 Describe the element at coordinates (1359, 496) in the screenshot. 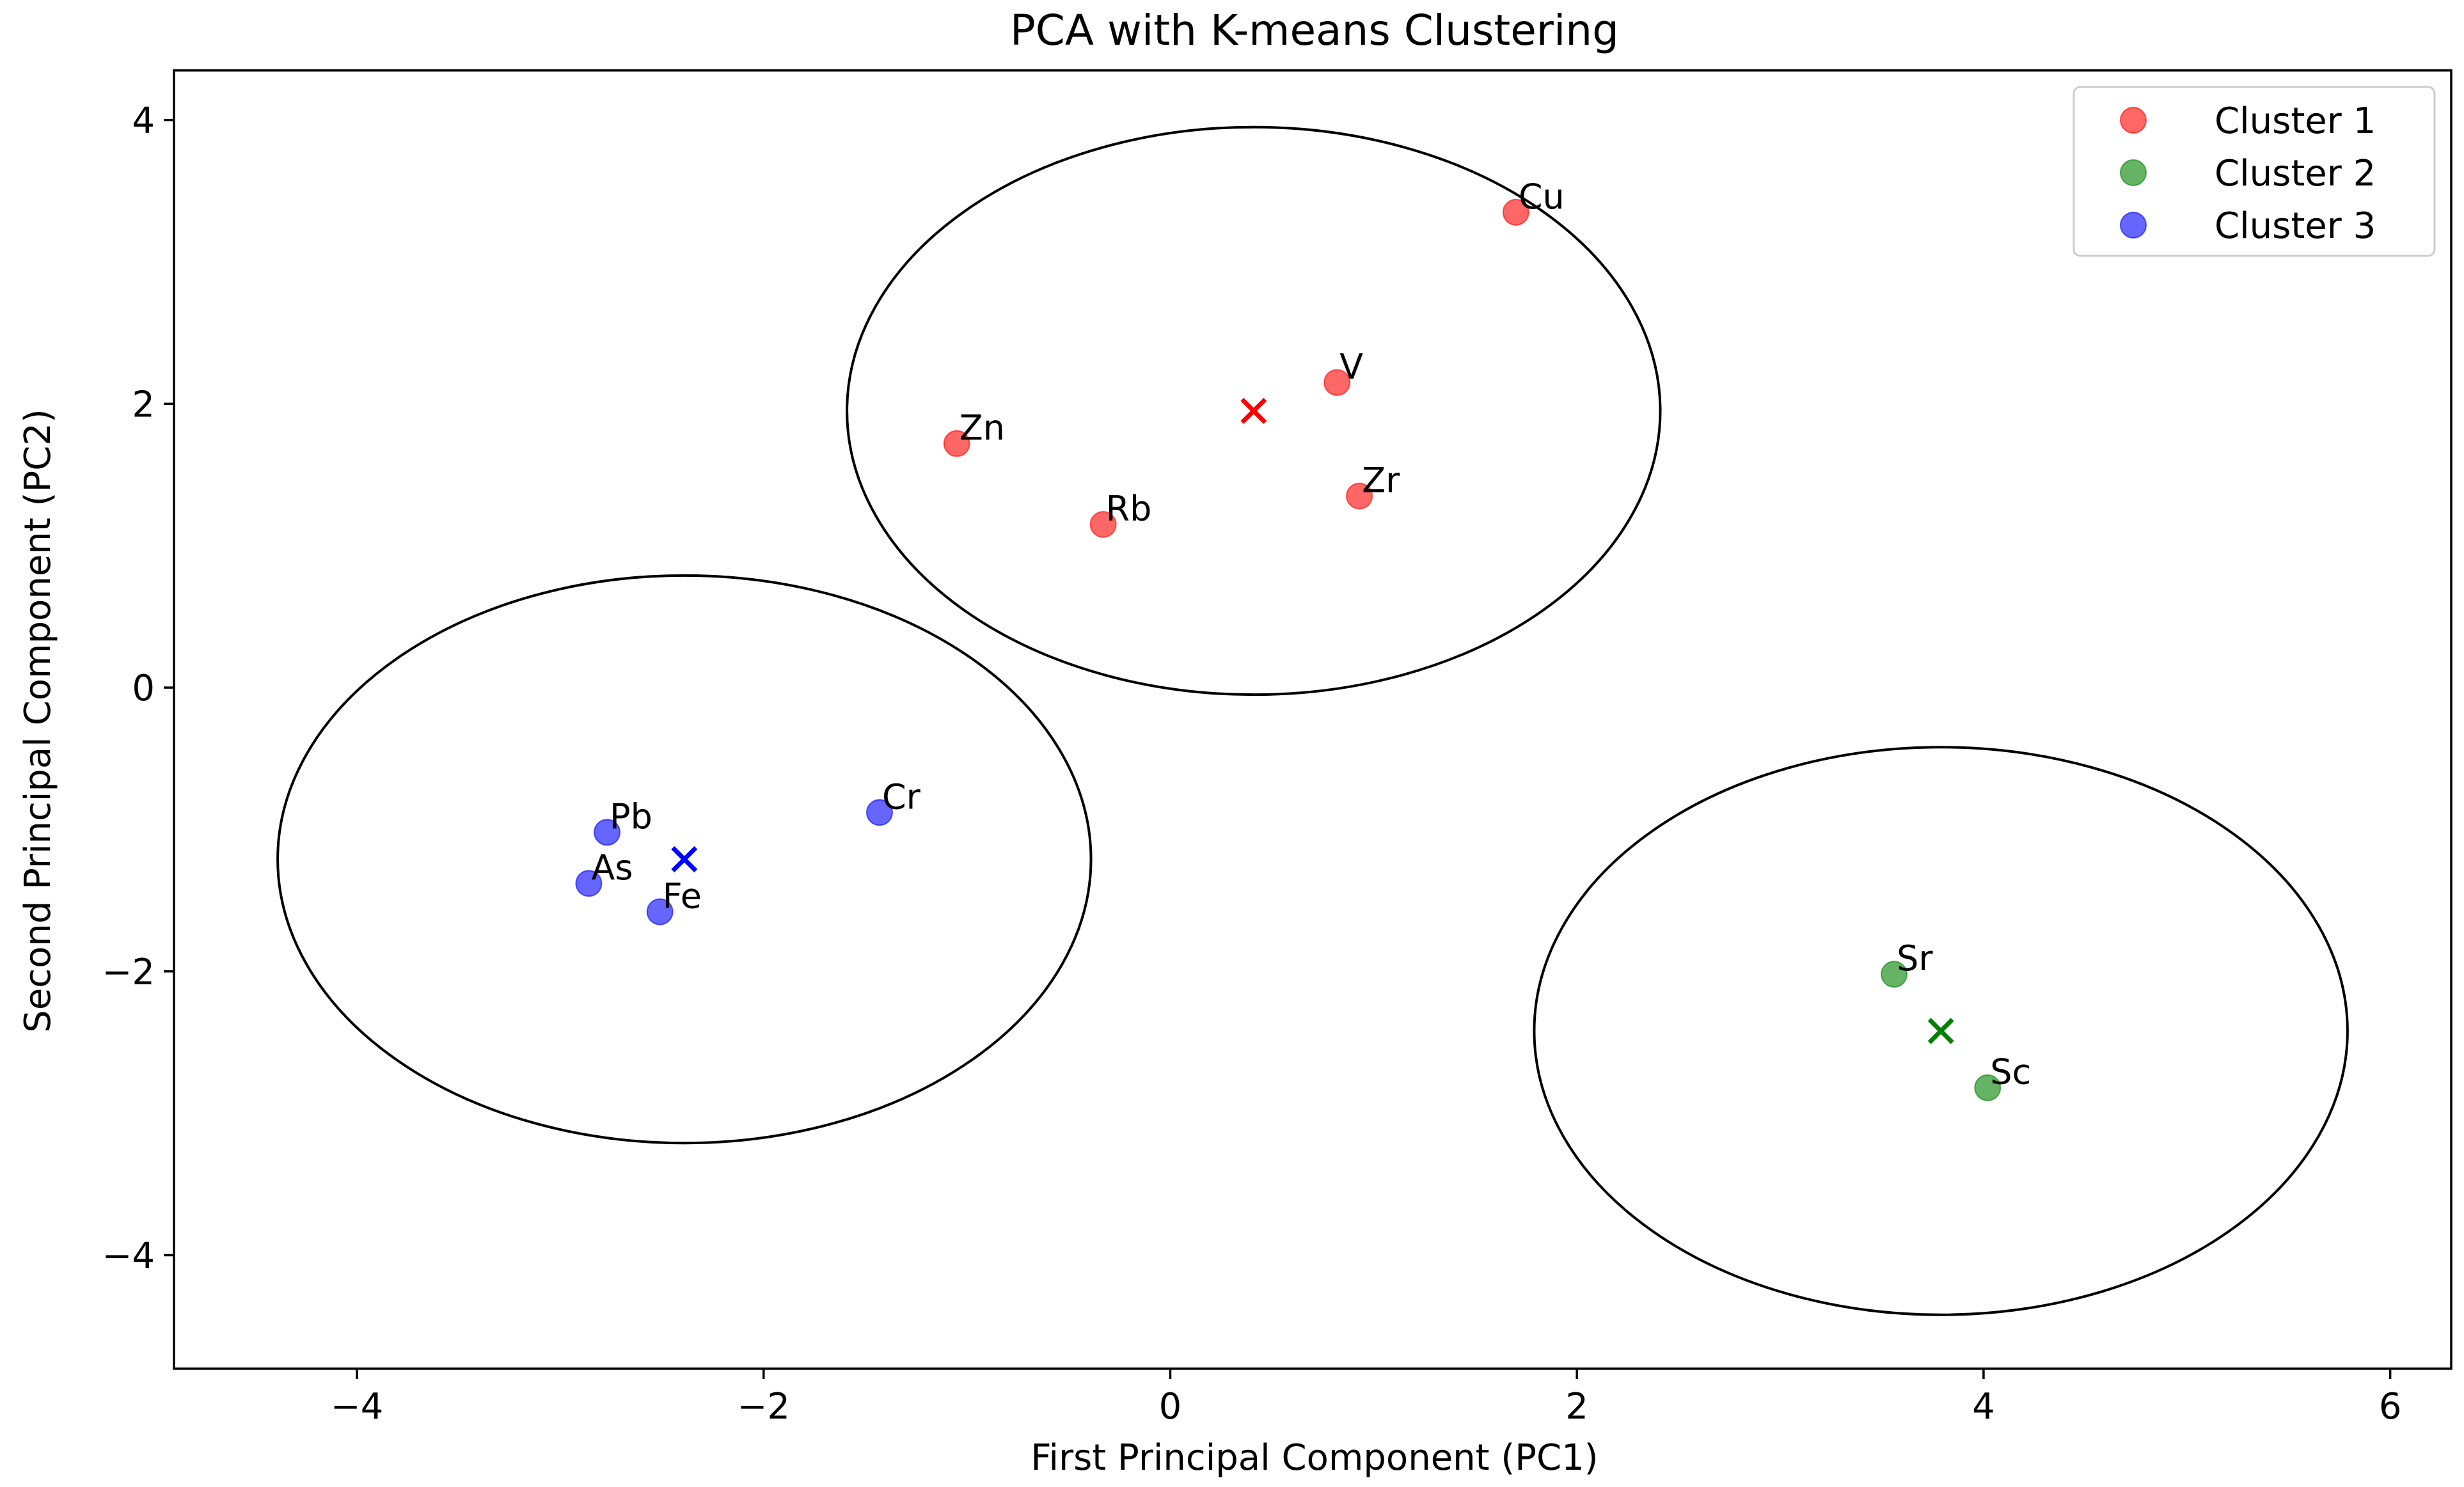

I see `point-zr` at that location.